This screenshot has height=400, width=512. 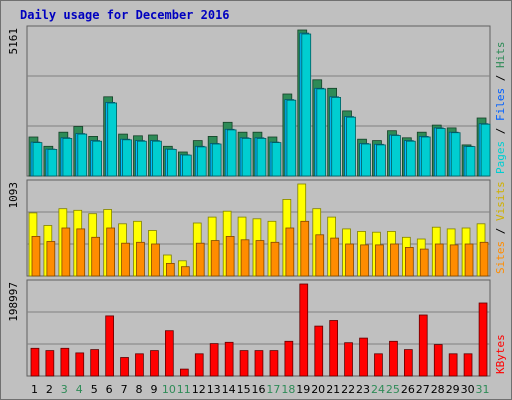 I want to click on x-tick-day-6: 6, so click(x=109, y=389).